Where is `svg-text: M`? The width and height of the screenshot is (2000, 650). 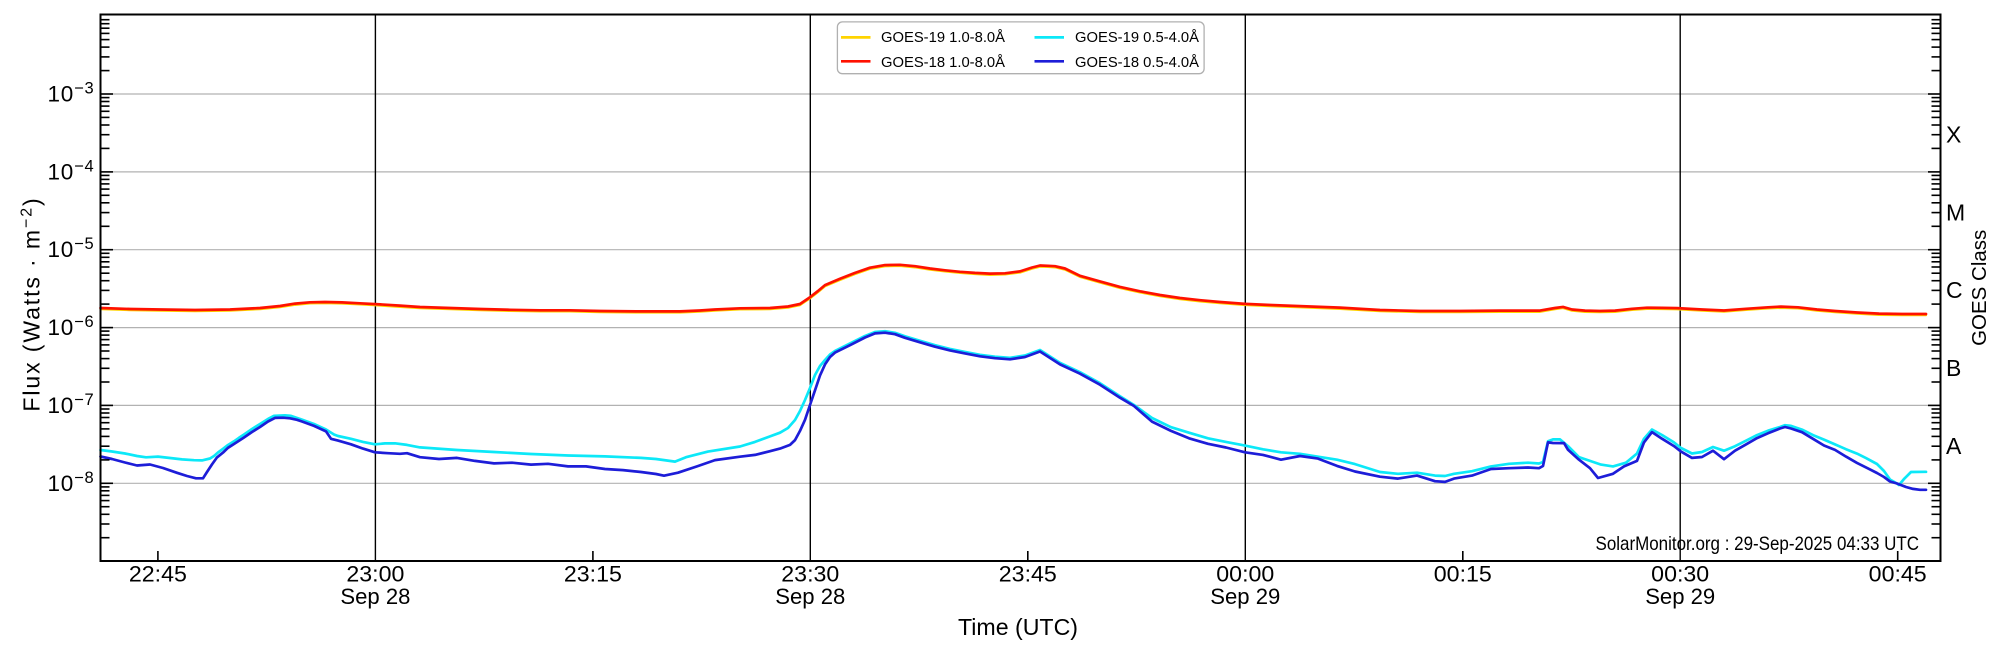
svg-text: M is located at coordinates (1955, 212).